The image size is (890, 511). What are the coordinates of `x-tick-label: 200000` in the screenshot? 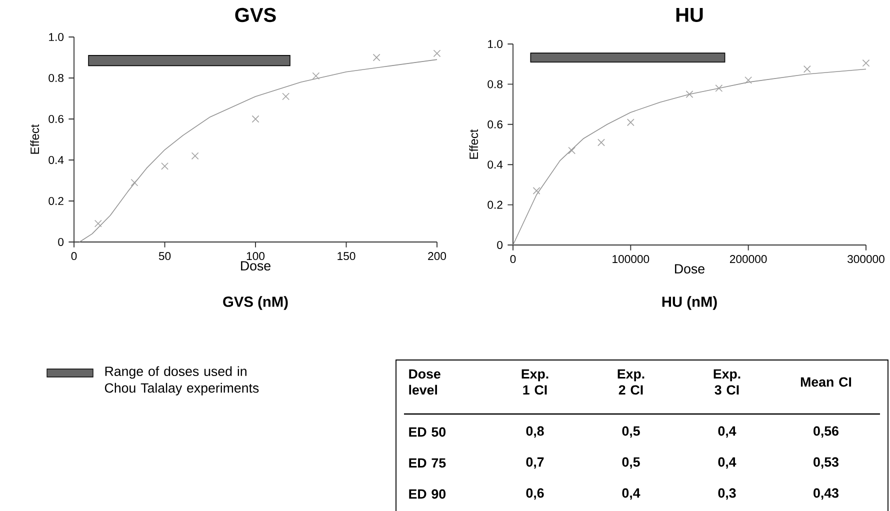 It's located at (748, 259).